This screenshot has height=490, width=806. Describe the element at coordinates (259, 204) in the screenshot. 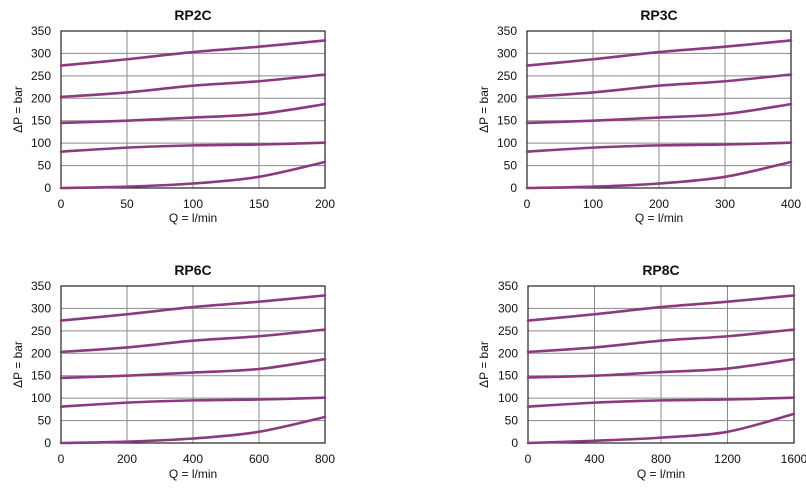

I see `x-tick-label: 150` at that location.